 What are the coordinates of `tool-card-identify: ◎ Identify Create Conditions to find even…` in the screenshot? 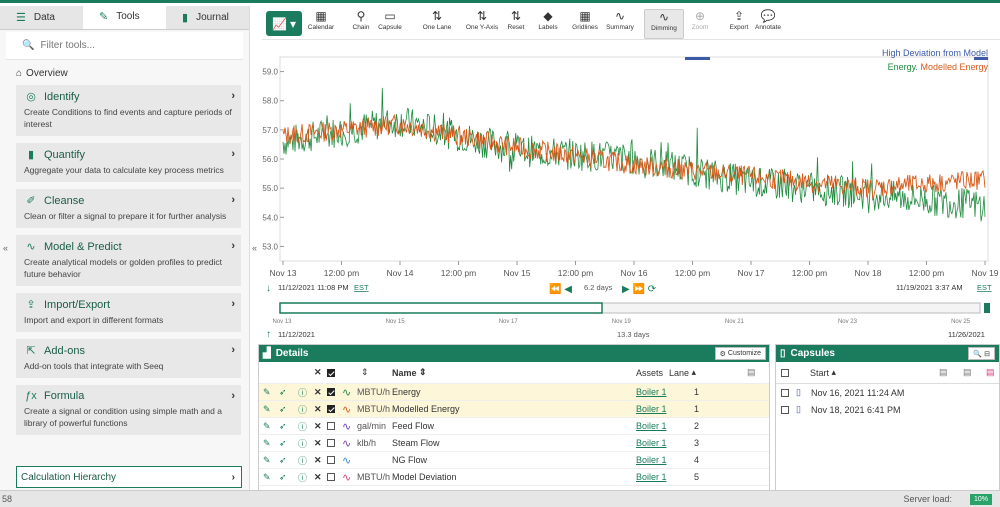 It's located at (128, 110).